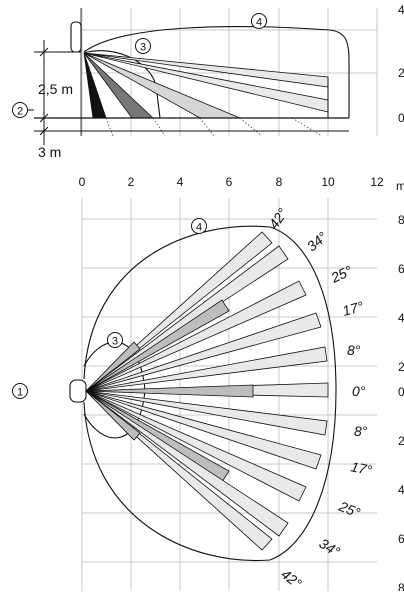 The height and width of the screenshot is (596, 404). Describe the element at coordinates (328, 182) in the screenshot. I see `tick-10: 10` at that location.